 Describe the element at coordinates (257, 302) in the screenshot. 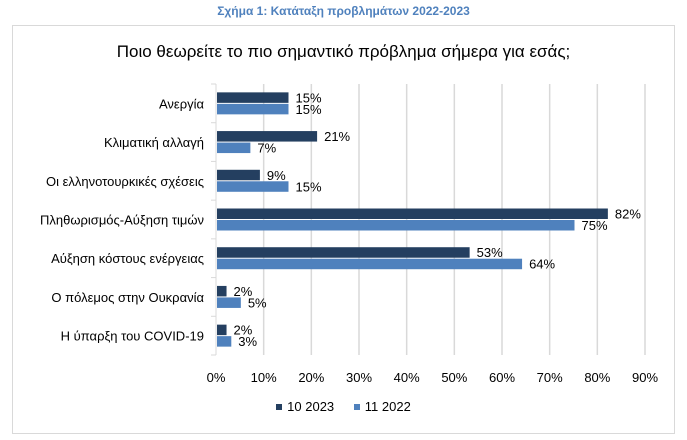

I see `data-label: 5%` at that location.